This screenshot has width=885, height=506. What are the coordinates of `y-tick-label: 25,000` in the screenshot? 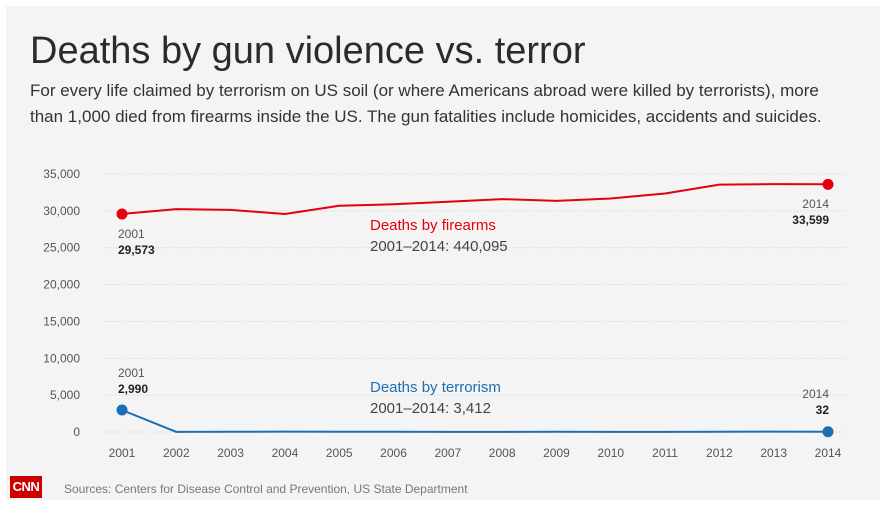 It's located at (61, 248).